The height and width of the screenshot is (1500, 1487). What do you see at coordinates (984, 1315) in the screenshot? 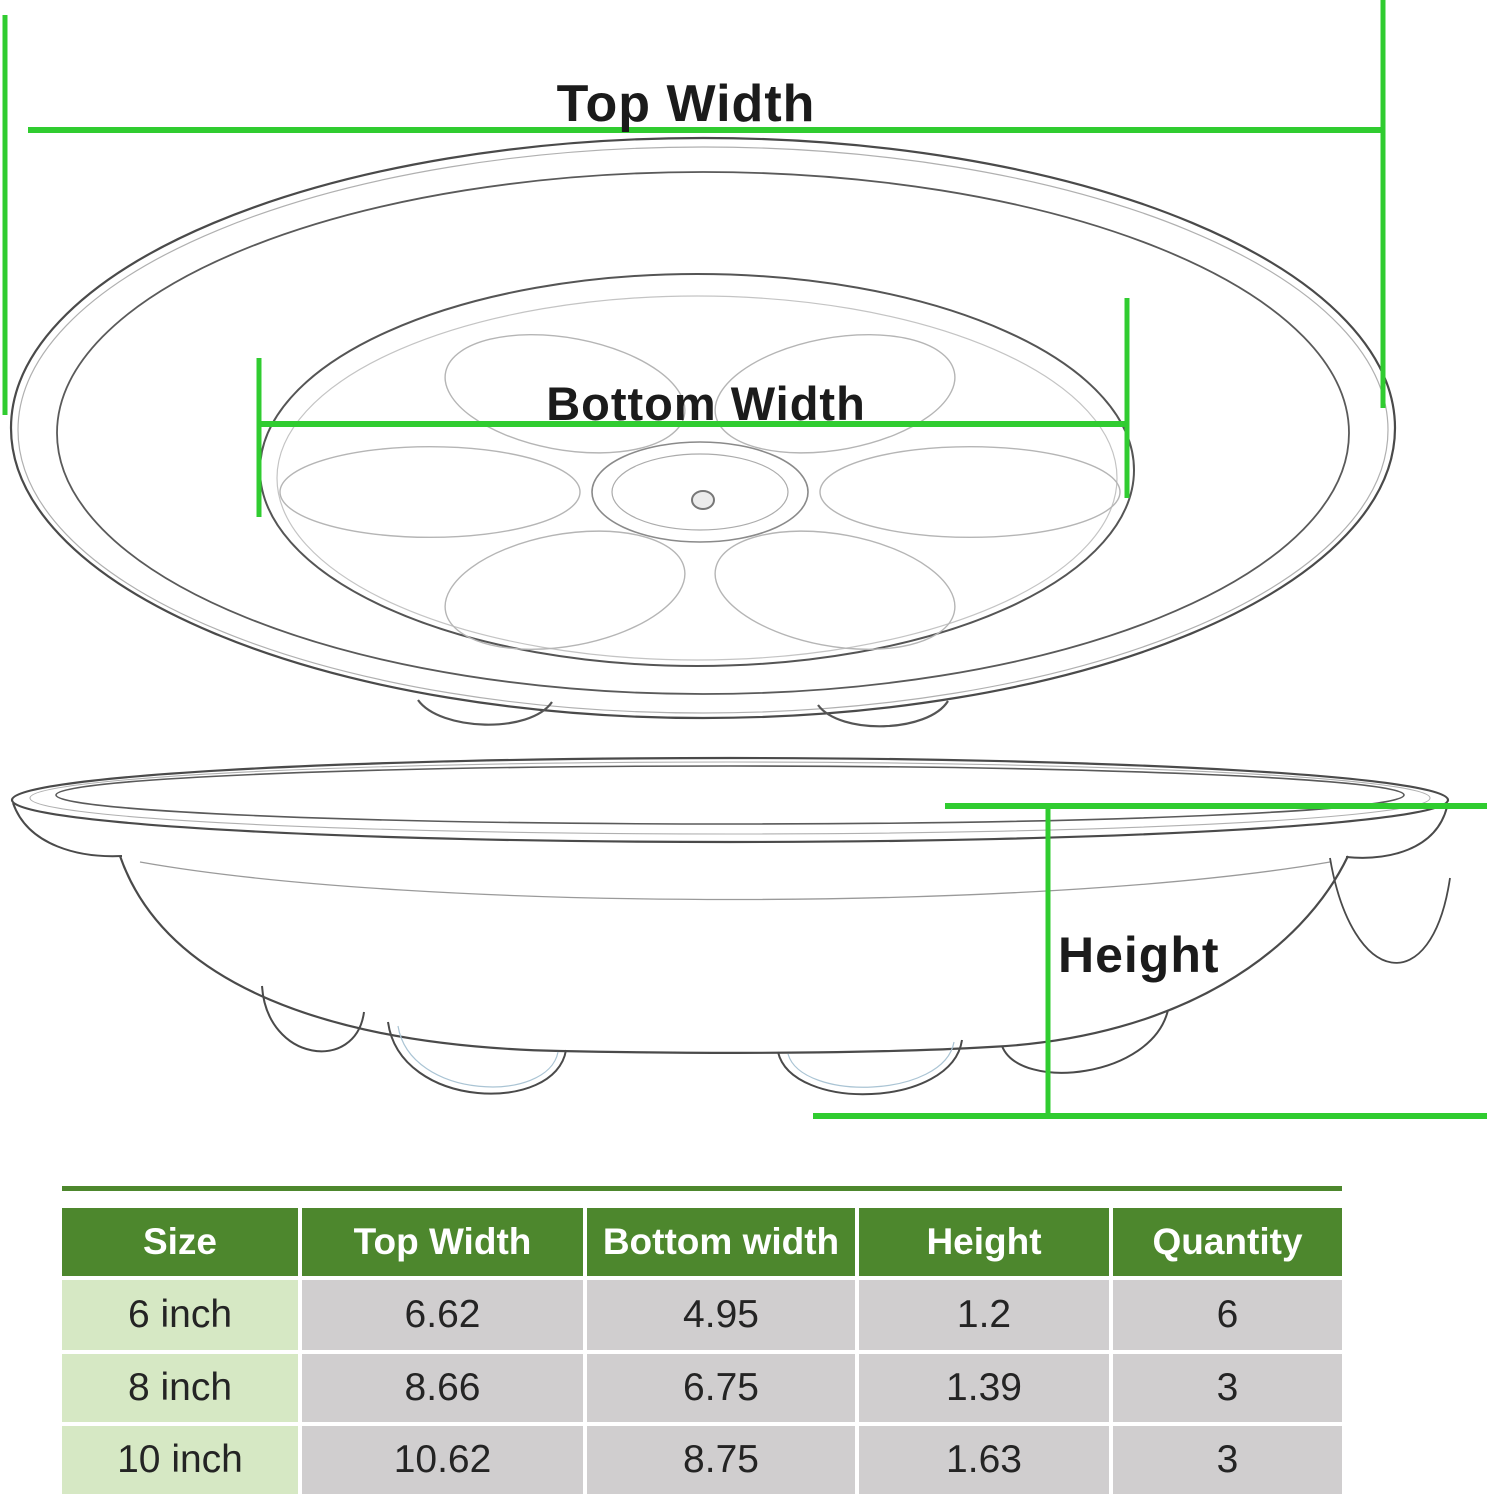
I see `table-cell-height: 1.2` at bounding box center [984, 1315].